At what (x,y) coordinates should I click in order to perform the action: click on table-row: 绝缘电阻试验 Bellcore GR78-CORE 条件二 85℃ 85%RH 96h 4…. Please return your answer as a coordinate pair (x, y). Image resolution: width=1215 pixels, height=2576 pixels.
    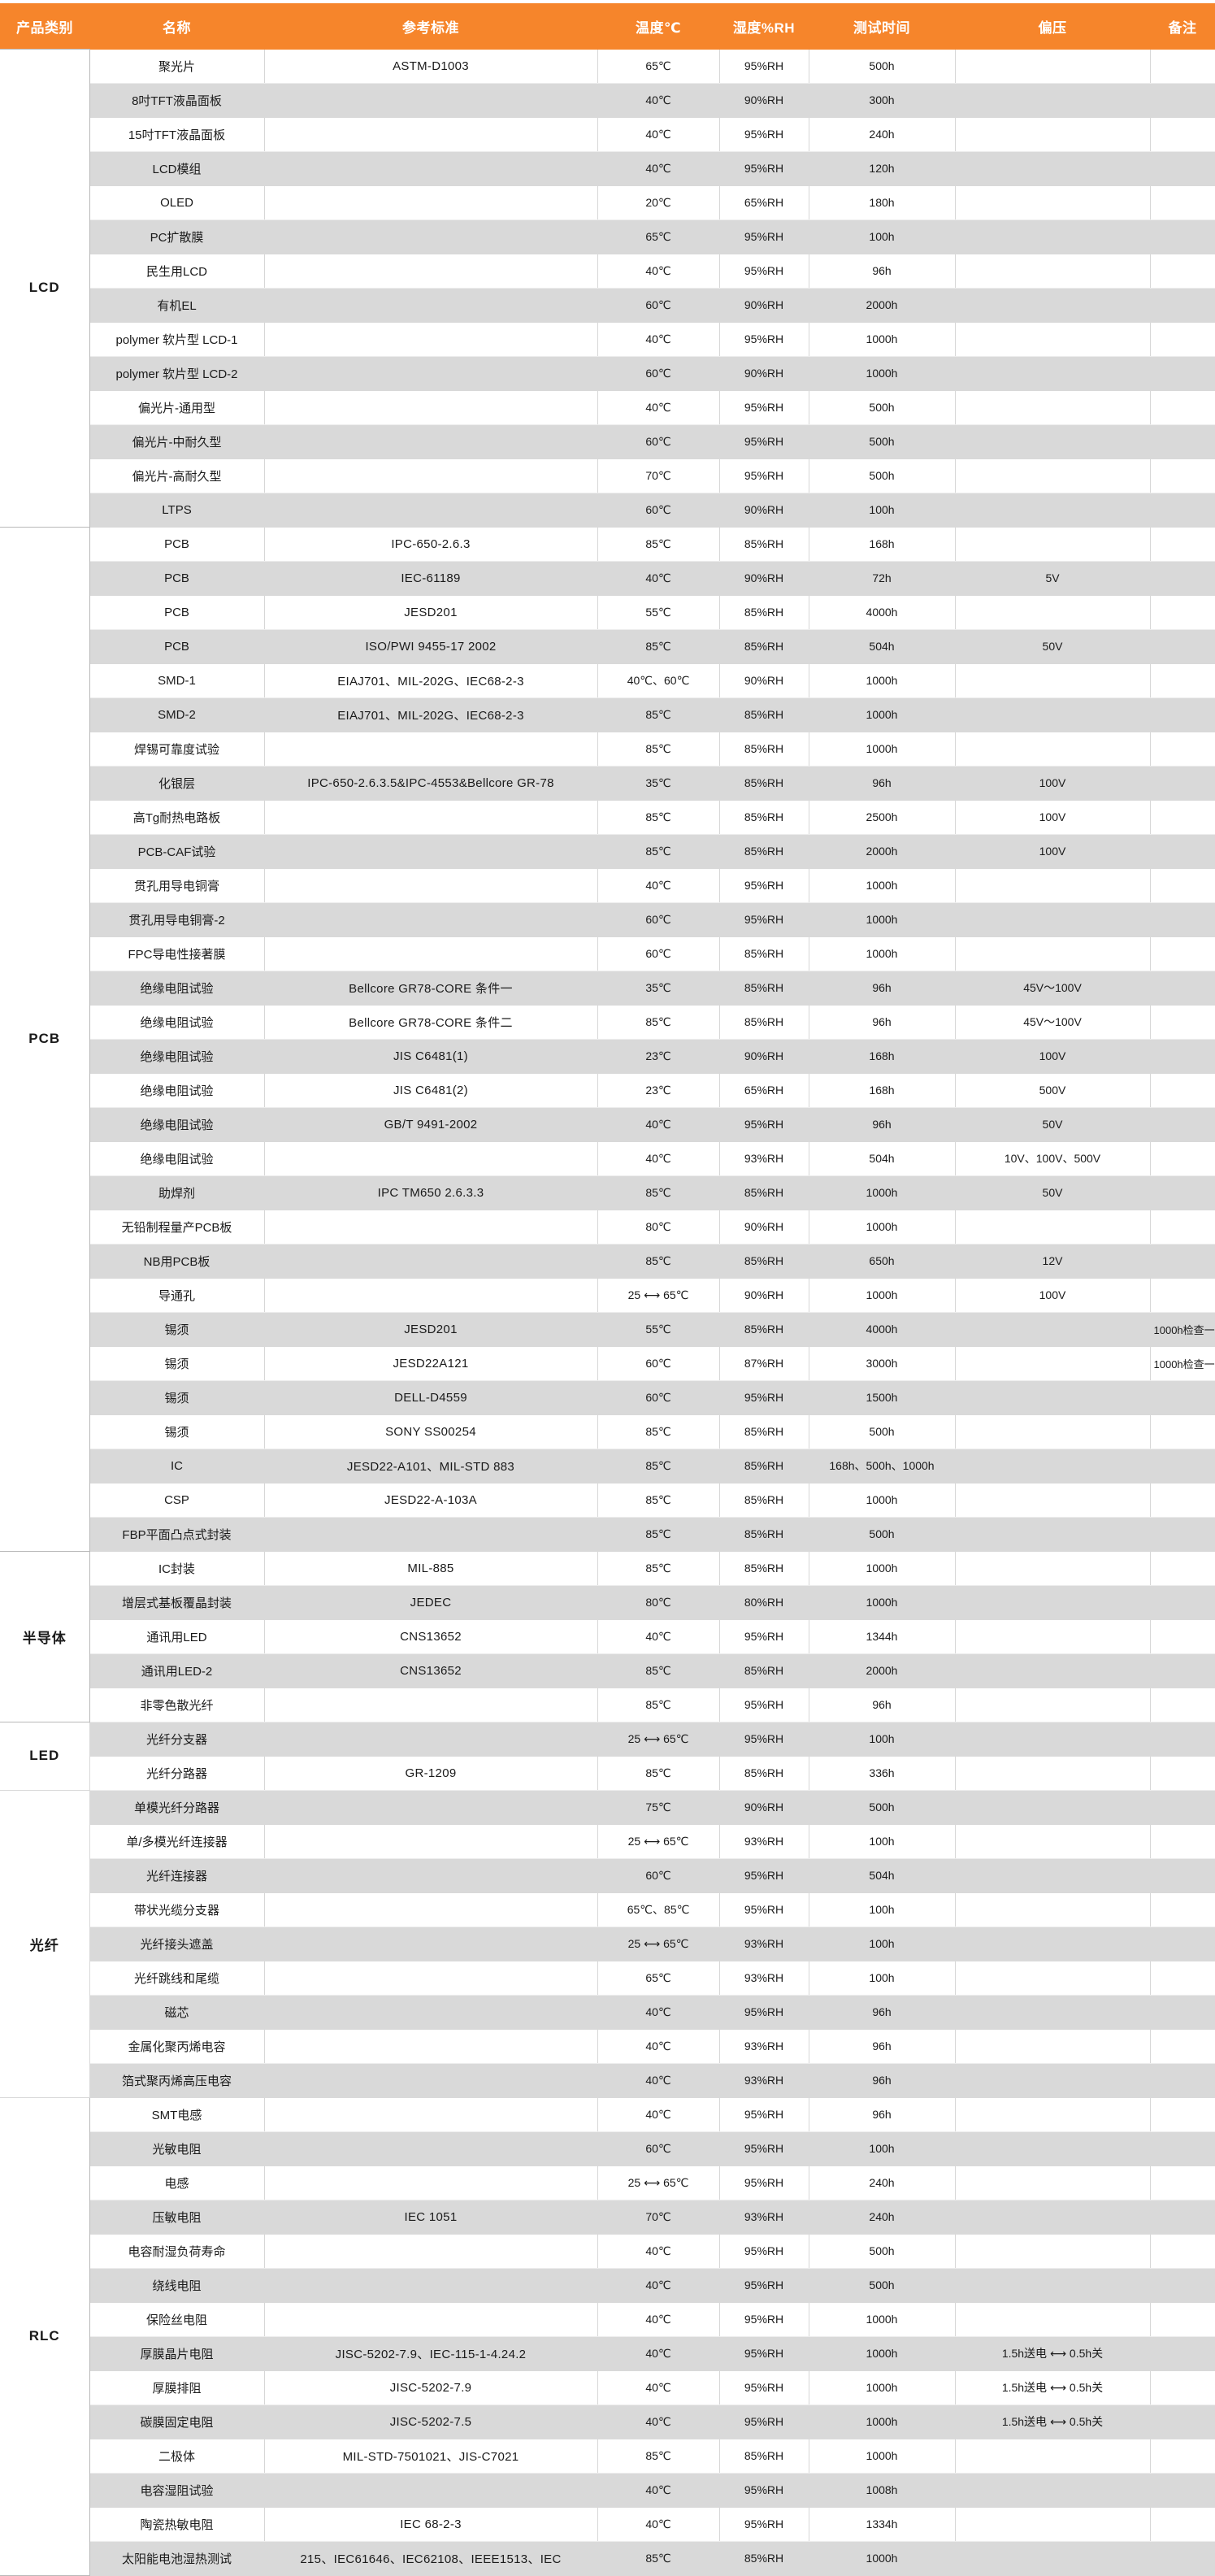
    Looking at the image, I should click on (607, 1022).